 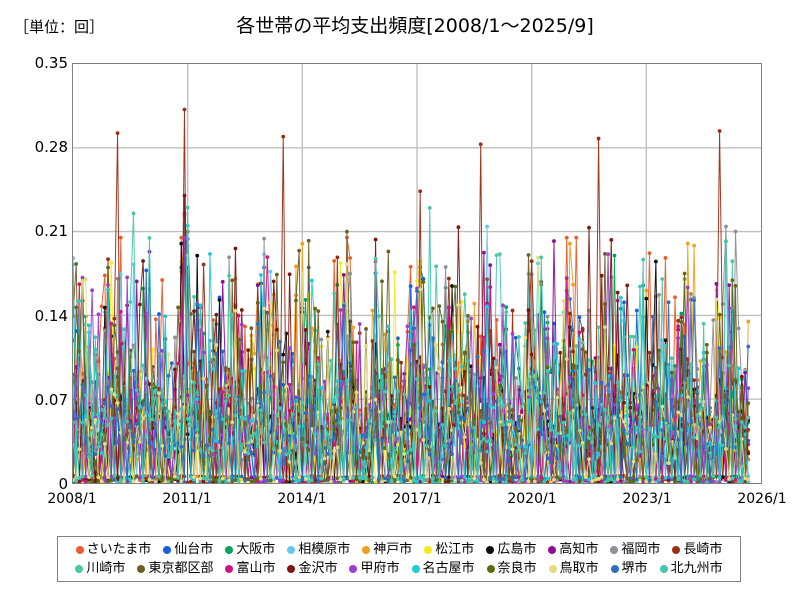 I want to click on legend-label: 広島市, so click(x=517, y=549).